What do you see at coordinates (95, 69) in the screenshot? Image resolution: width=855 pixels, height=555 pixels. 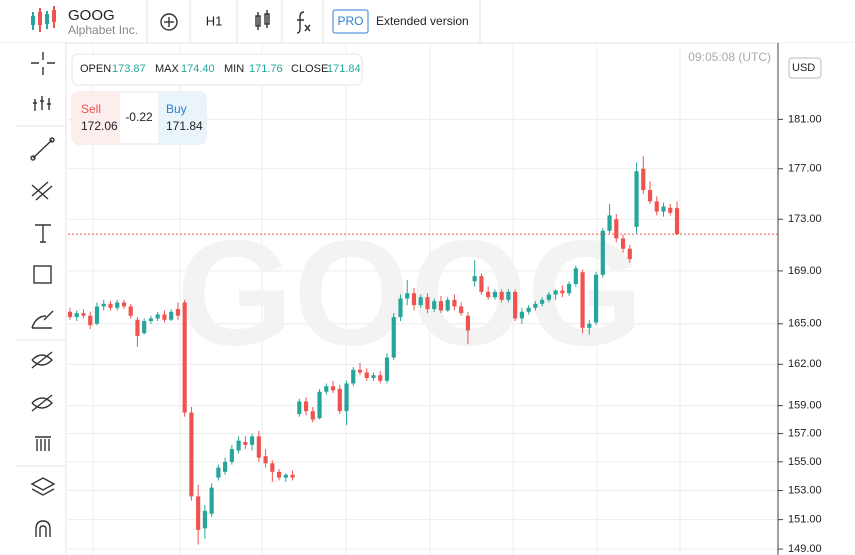 I see `ohlc-label: OPEN` at bounding box center [95, 69].